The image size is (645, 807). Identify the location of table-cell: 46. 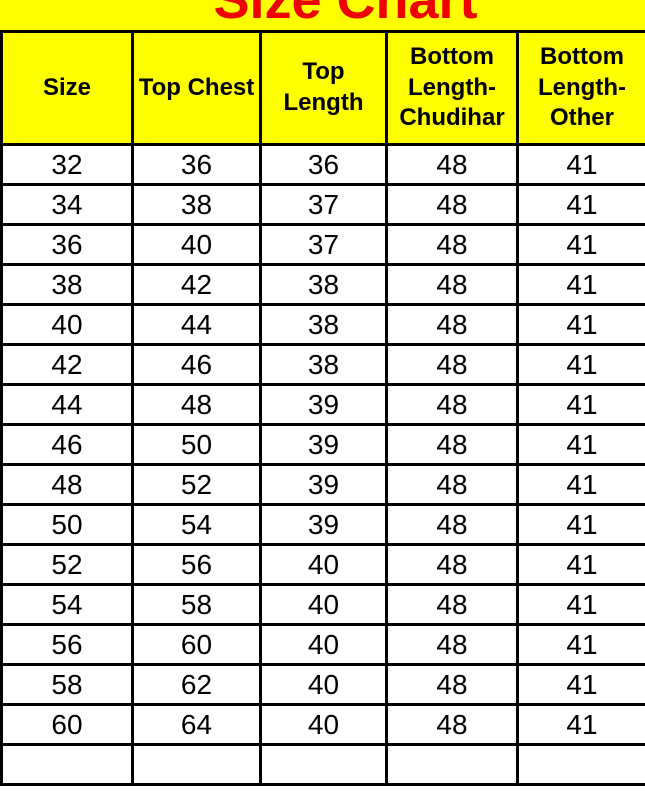
(196, 364).